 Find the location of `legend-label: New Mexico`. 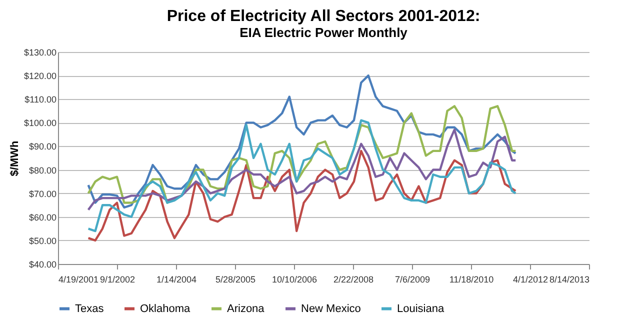

legend-label: New Mexico is located at coordinates (331, 308).